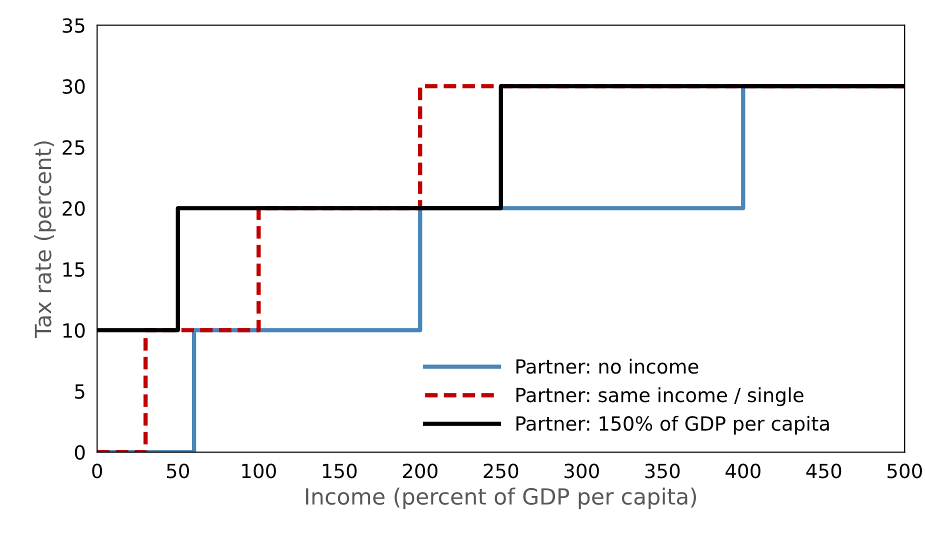 The image size is (925, 537). Describe the element at coordinates (74, 330) in the screenshot. I see `y-tick-label: 10` at that location.